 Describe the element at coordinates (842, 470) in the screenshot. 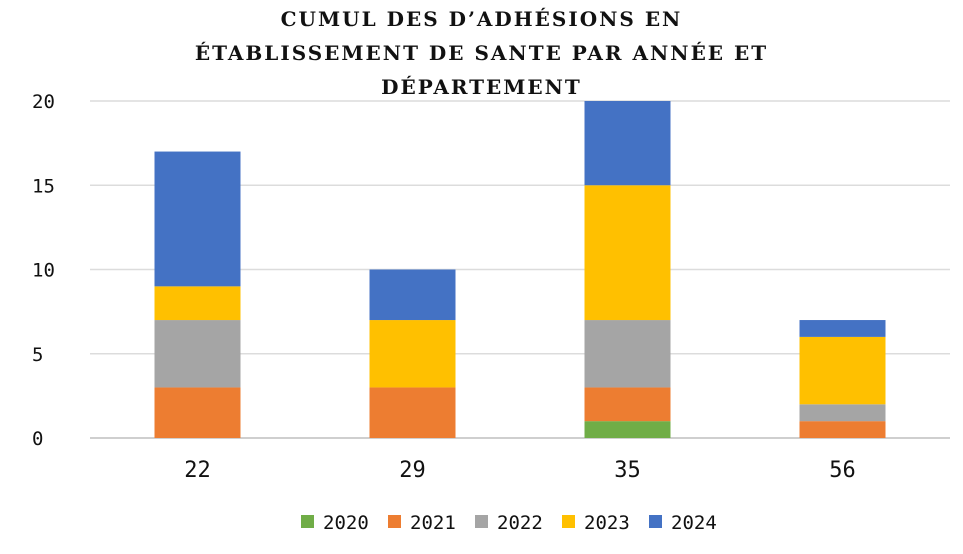

I see `x-tick-label: 56` at that location.